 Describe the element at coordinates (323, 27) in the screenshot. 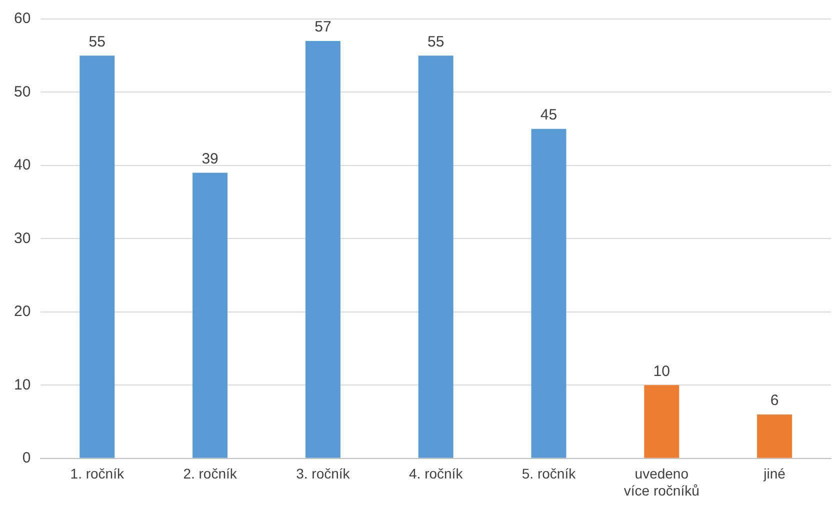

I see `data-label: 57` at that location.